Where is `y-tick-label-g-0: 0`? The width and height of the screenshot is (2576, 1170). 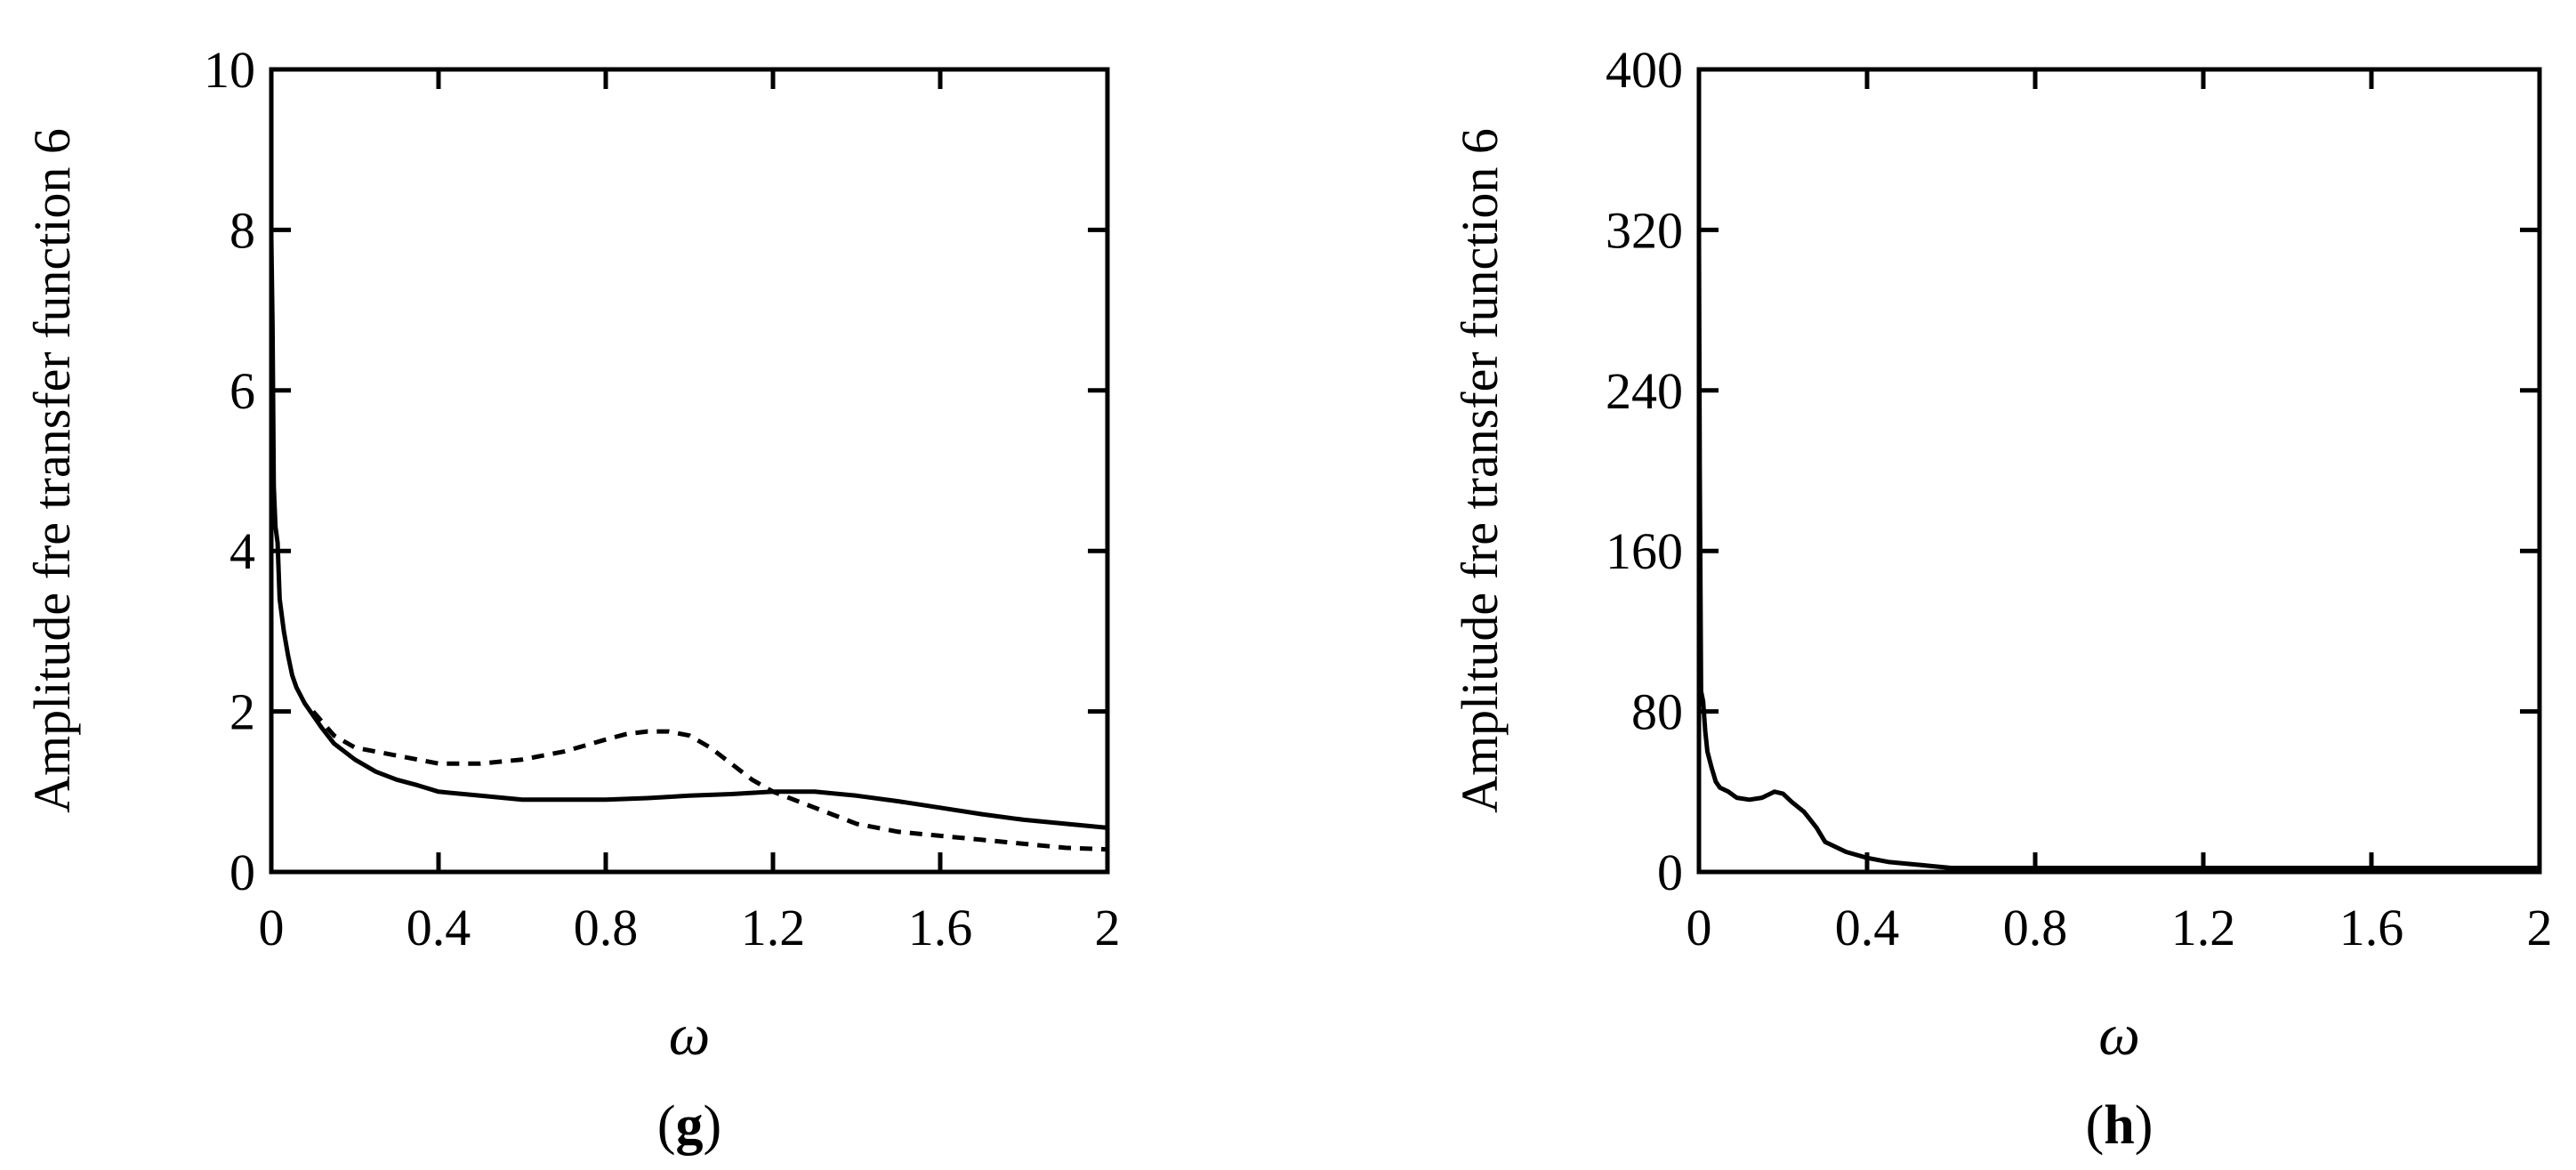
y-tick-label-g-0: 0 is located at coordinates (242, 872).